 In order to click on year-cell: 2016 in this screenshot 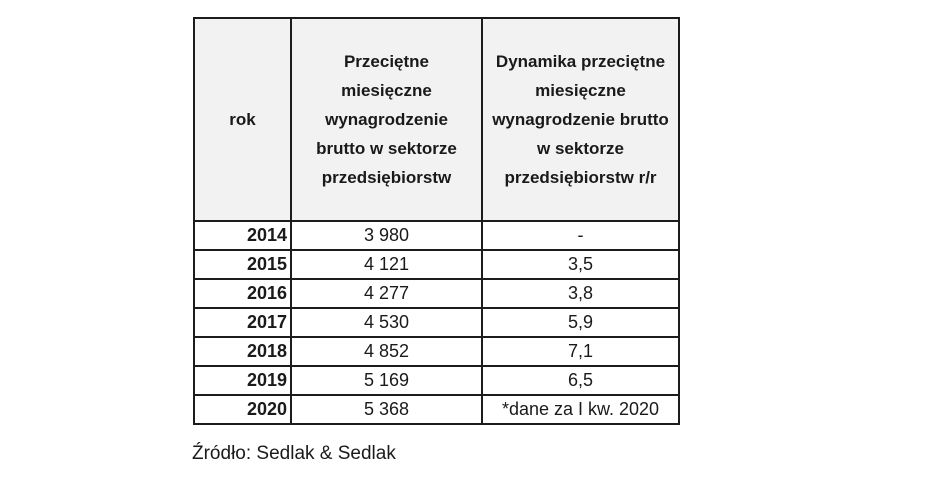, I will do `click(242, 293)`.